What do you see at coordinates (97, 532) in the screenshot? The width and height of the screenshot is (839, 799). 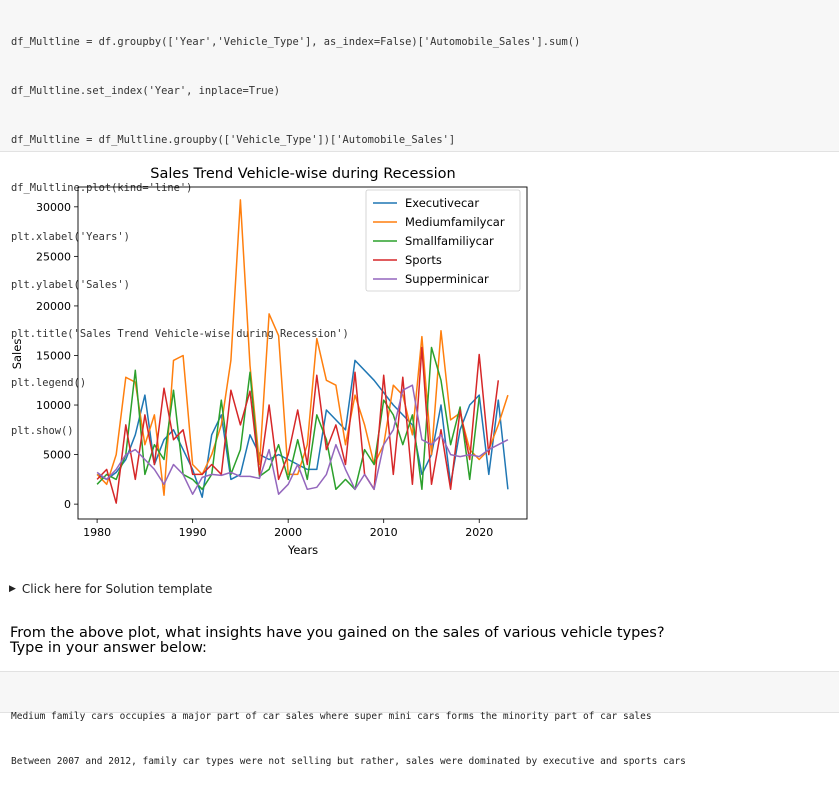 I see `x-tick-label: 1980` at bounding box center [97, 532].